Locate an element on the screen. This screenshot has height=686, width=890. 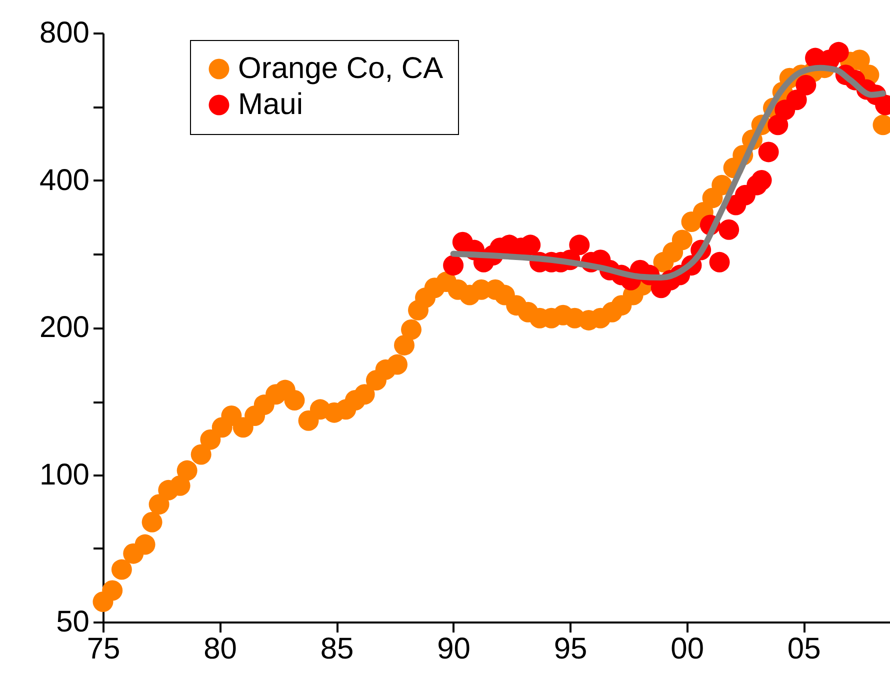
x-tick-label: 85 is located at coordinates (337, 649).